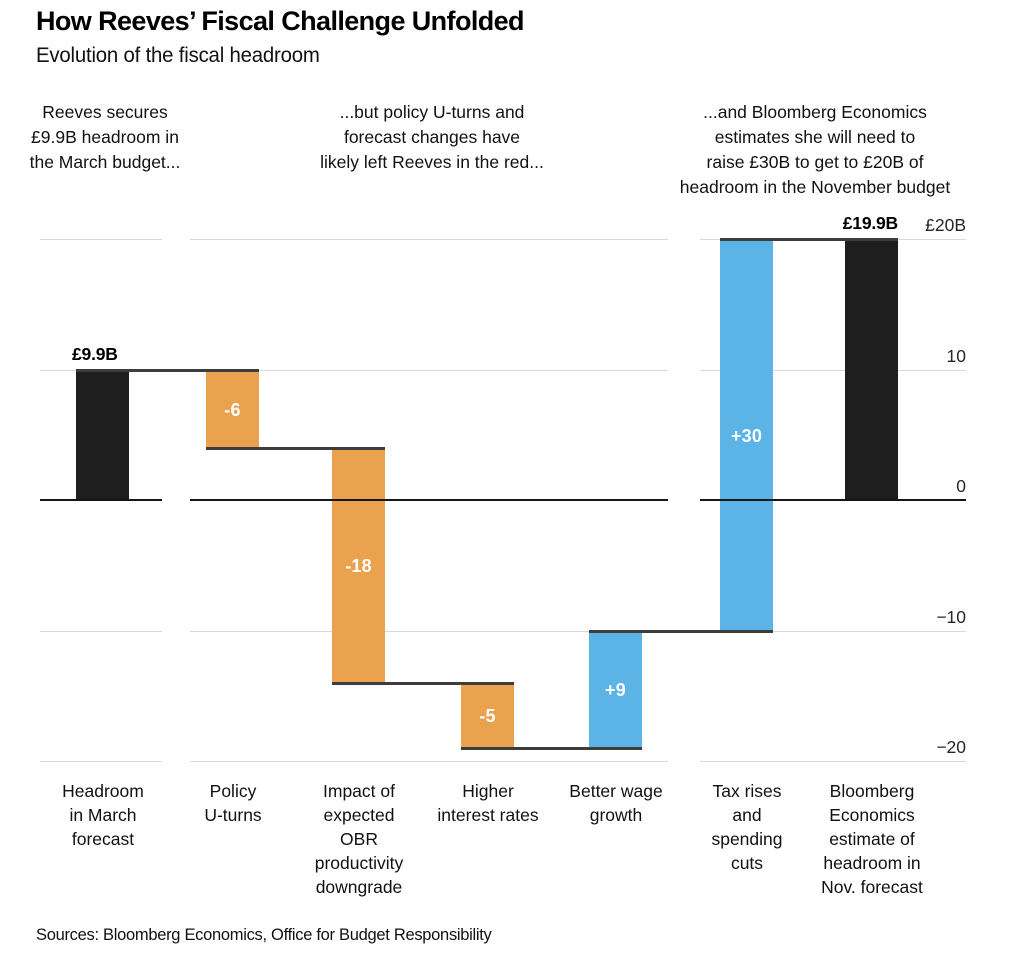 The height and width of the screenshot is (966, 1011). Describe the element at coordinates (103, 791) in the screenshot. I see `category-text-line: Headroom` at that location.